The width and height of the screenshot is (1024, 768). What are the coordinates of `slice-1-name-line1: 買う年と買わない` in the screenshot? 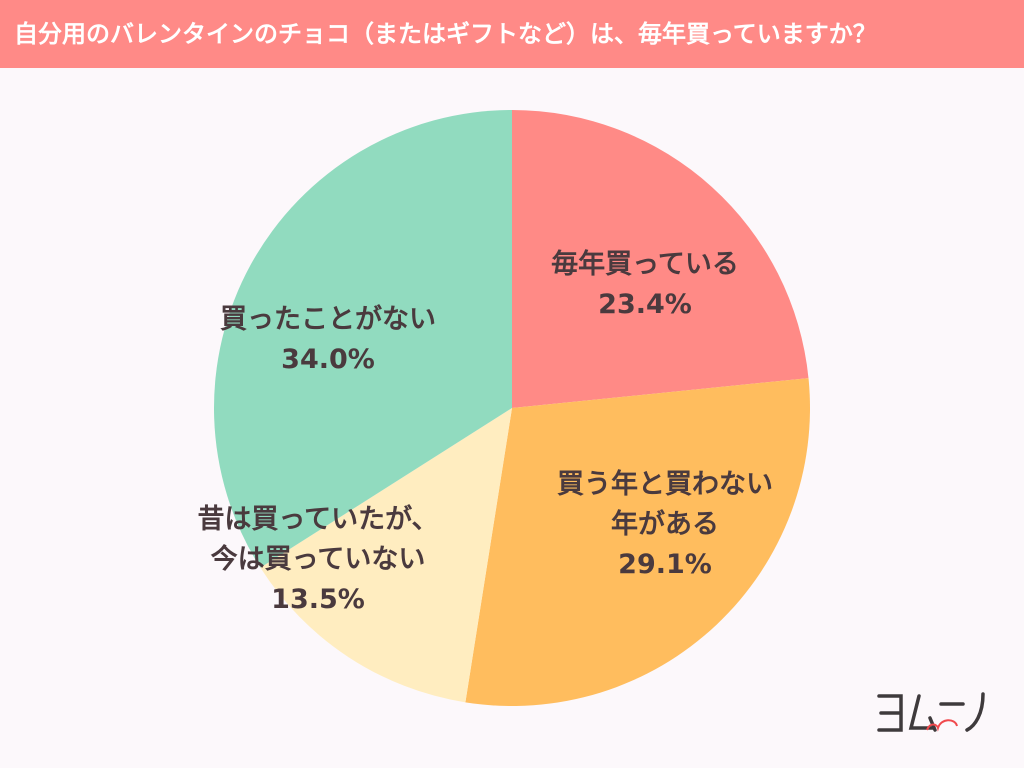 It's located at (665, 484).